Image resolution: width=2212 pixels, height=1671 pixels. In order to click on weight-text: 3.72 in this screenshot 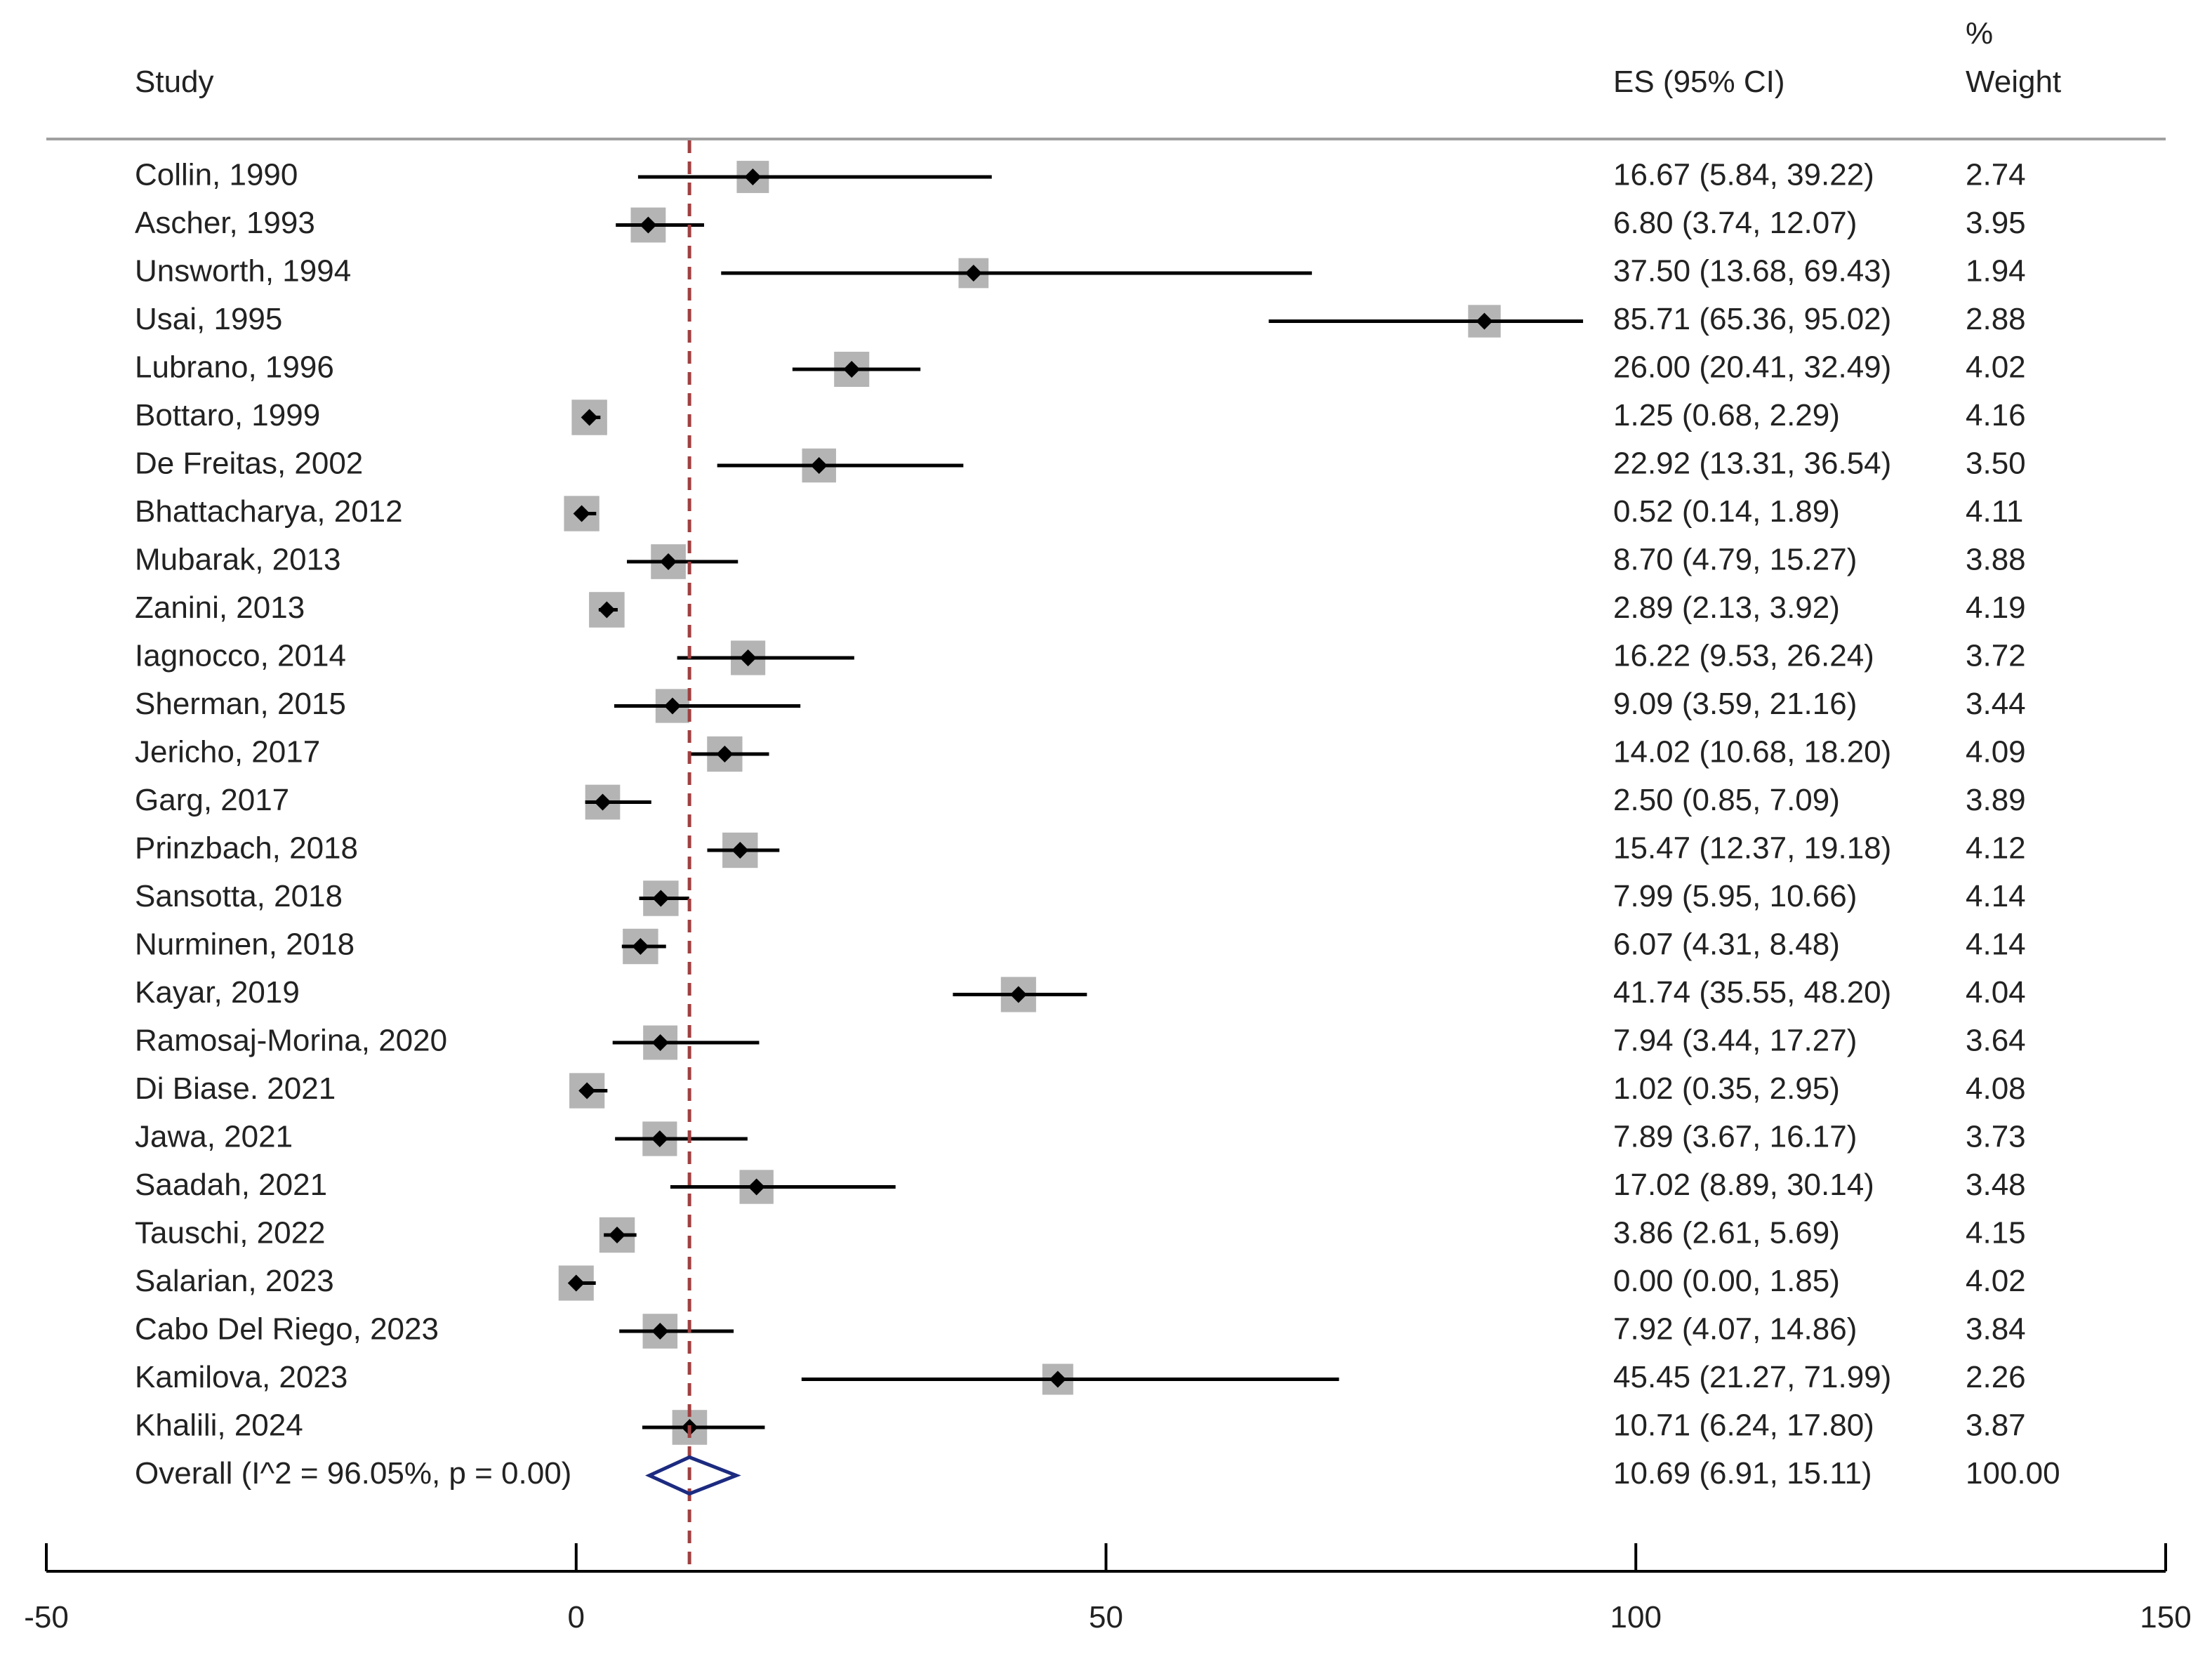, I will do `click(1996, 656)`.